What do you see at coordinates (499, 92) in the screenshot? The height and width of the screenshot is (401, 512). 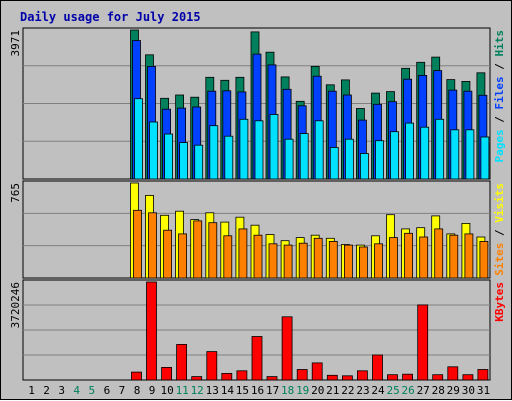 I see `legend-entry: Files` at bounding box center [499, 92].